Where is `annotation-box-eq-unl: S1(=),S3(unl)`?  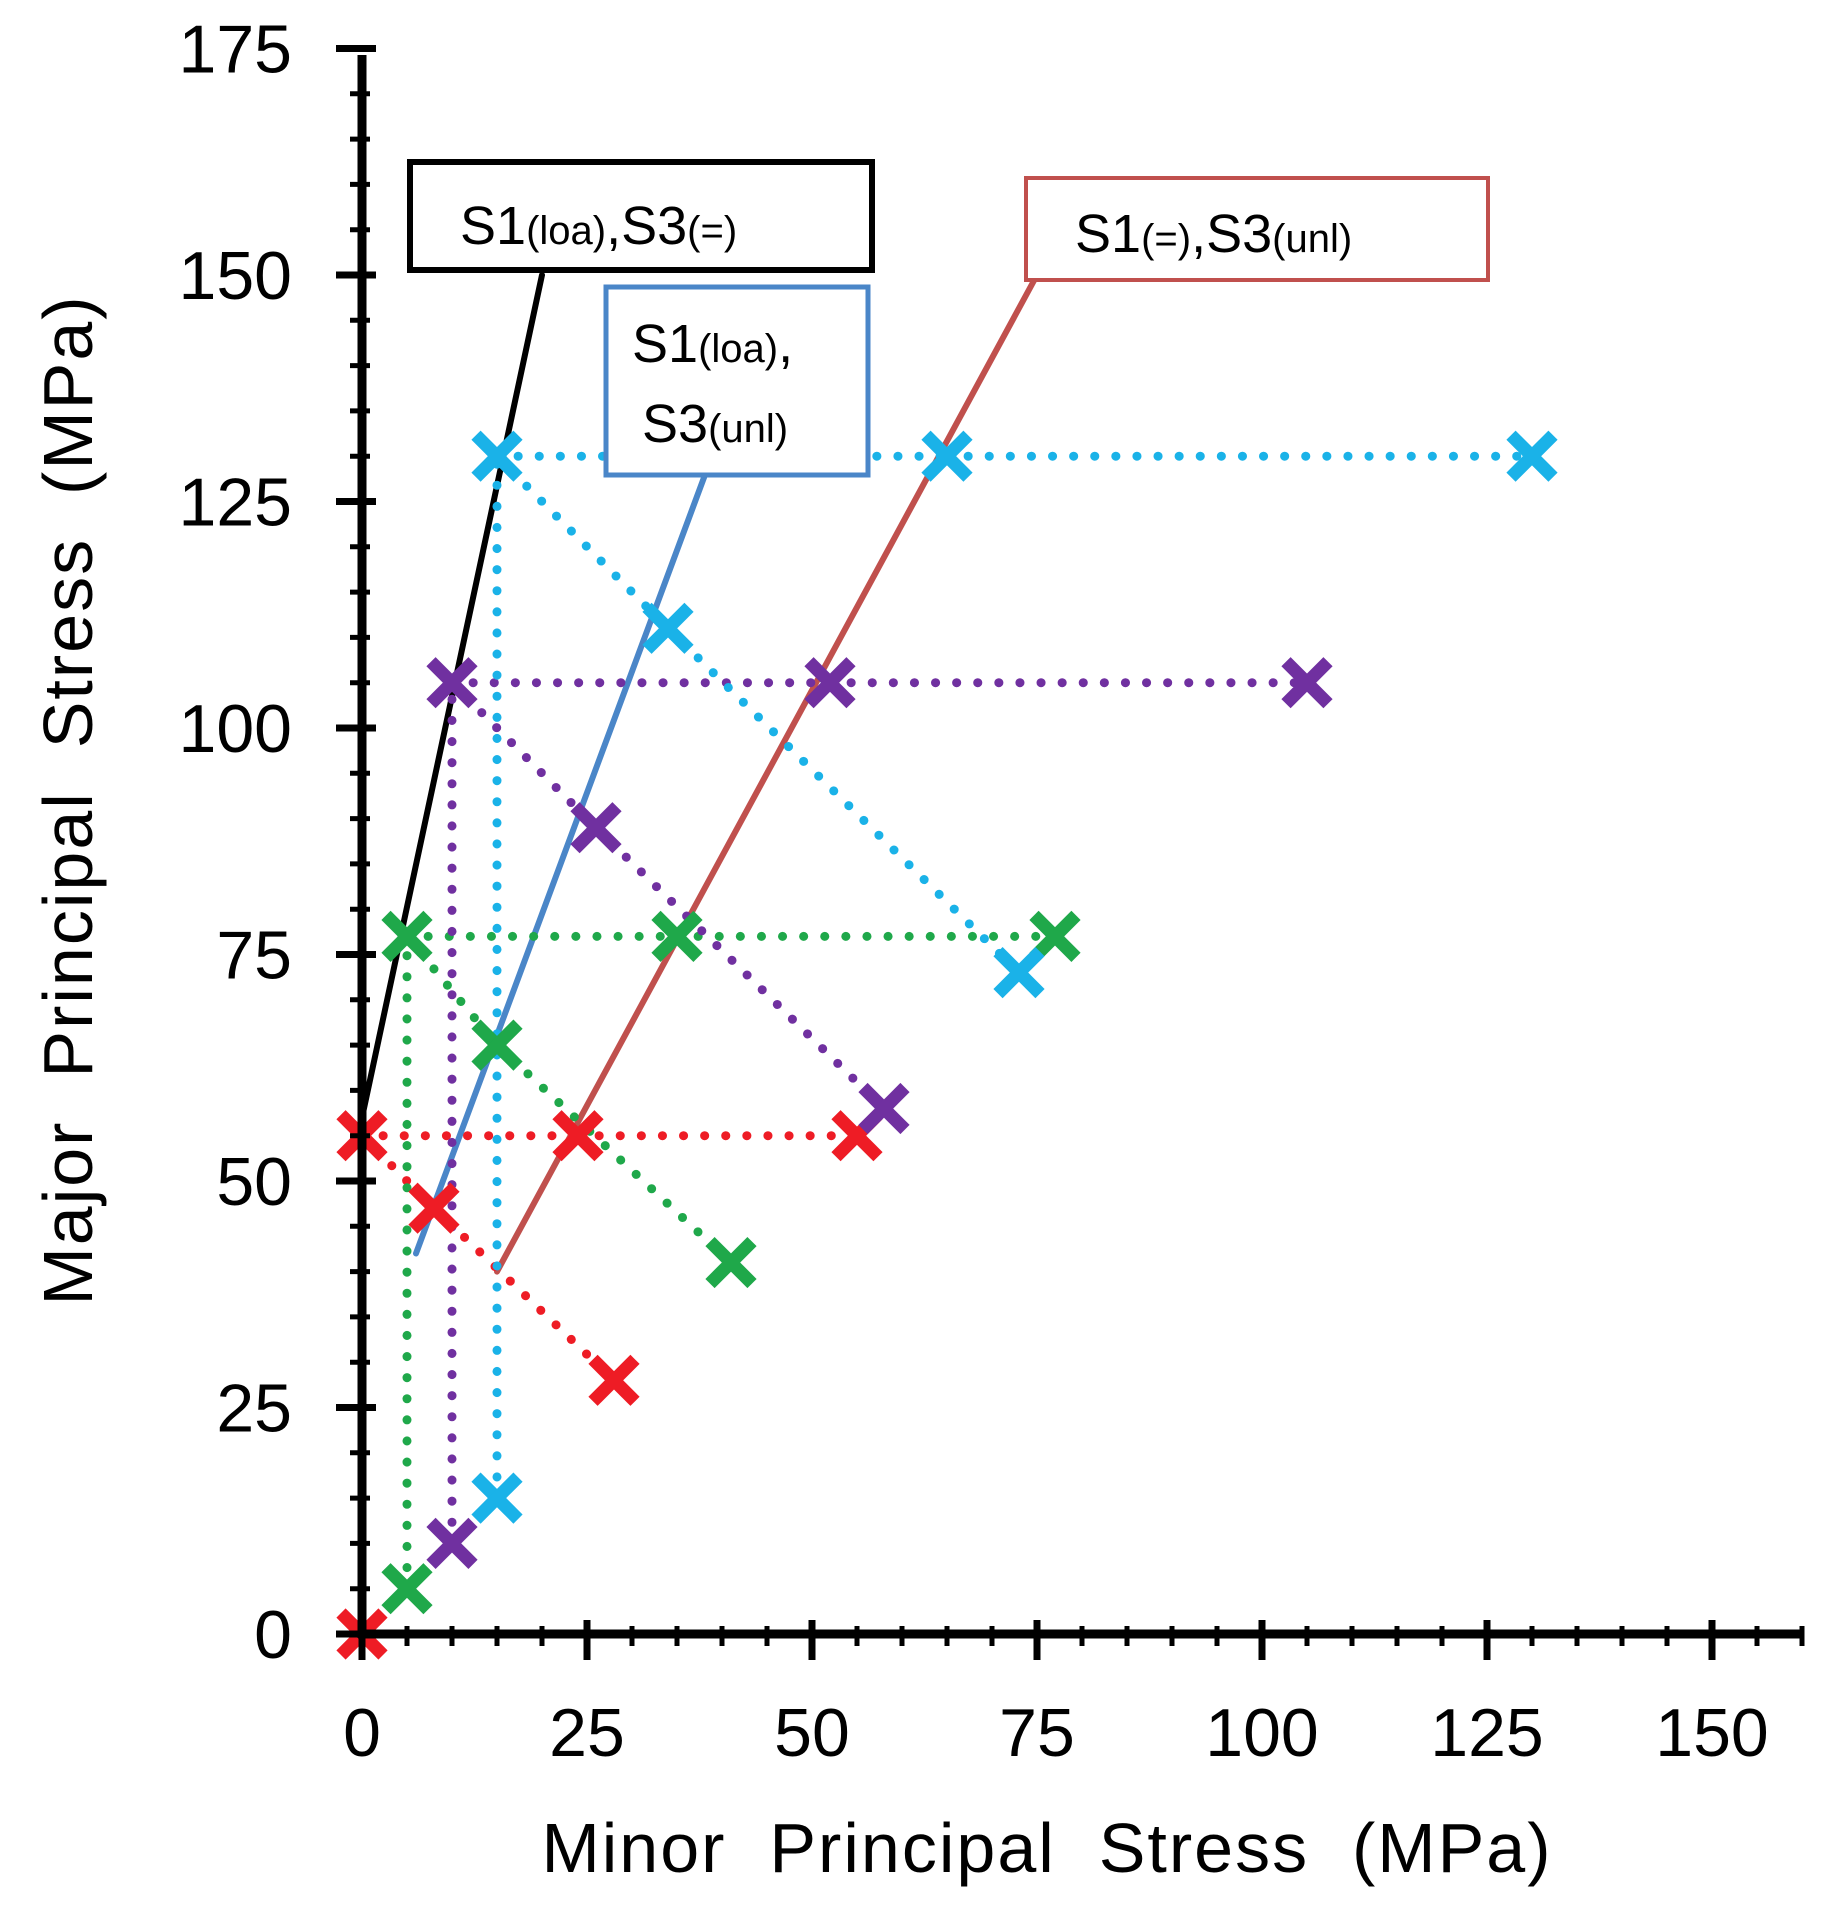
annotation-box-eq-unl: S1(=),S3(unl) is located at coordinates (1257, 229).